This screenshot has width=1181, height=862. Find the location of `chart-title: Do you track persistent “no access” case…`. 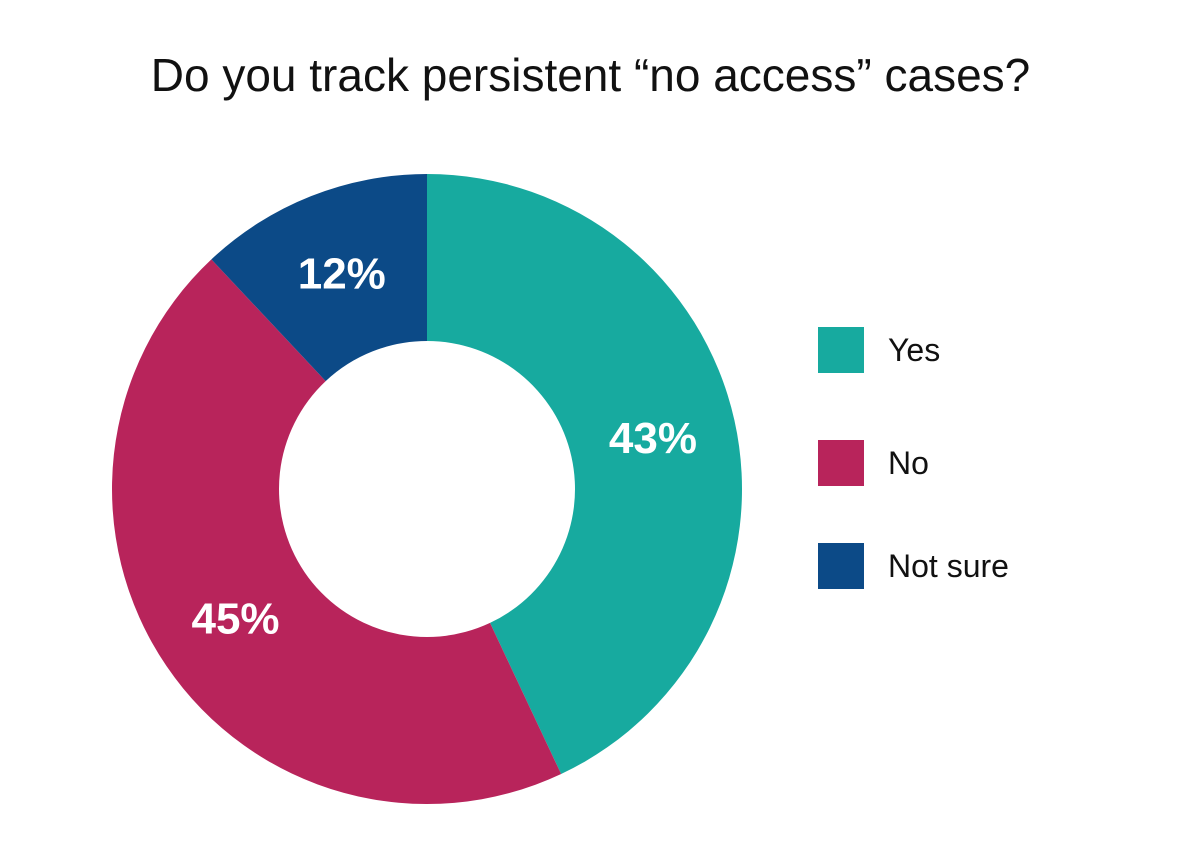

chart-title: Do you track persistent “no access” case… is located at coordinates (590, 75).